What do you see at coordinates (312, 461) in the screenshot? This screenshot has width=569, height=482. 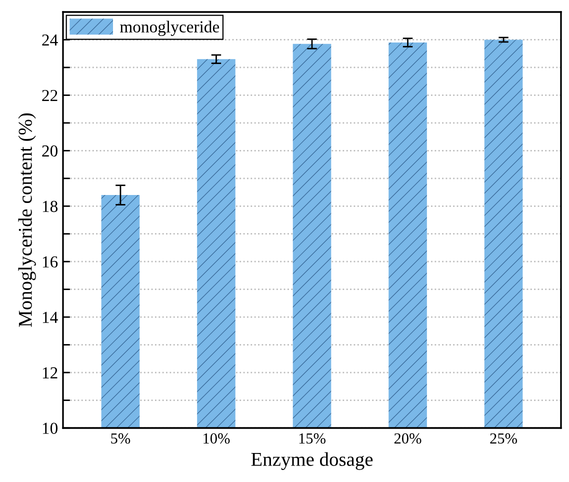 I see `x-axis-title: Enzyme dosage` at bounding box center [312, 461].